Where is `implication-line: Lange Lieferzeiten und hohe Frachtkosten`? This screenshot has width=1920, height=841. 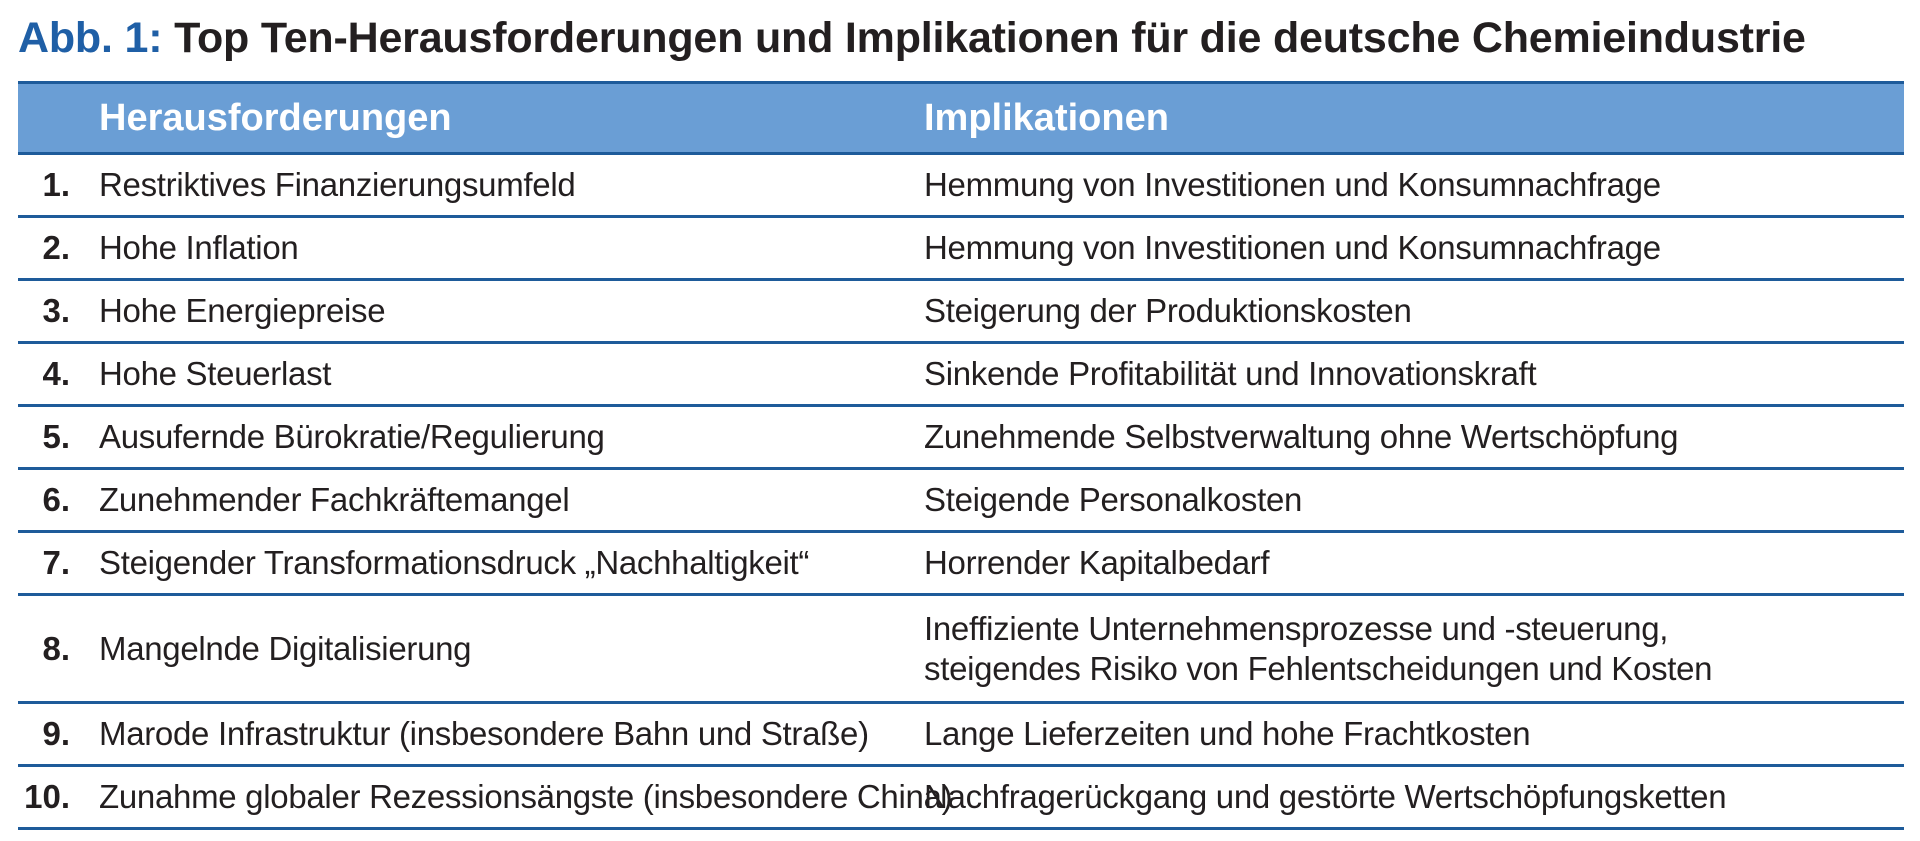 implication-line: Lange Lieferzeiten und hohe Frachtkosten is located at coordinates (1227, 733).